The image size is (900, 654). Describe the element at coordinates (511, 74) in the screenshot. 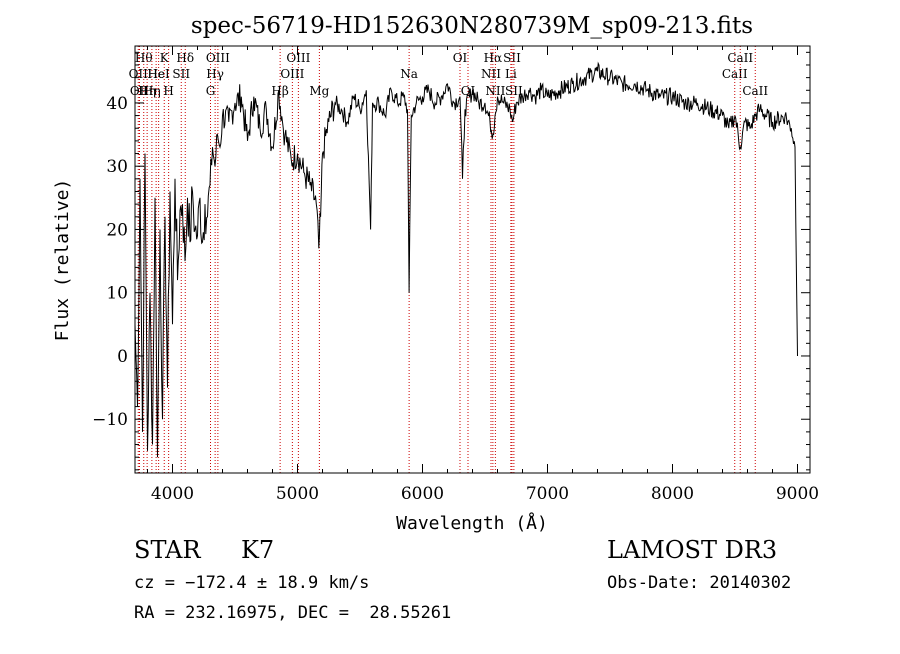

I see `spectral-line-label: Li` at that location.